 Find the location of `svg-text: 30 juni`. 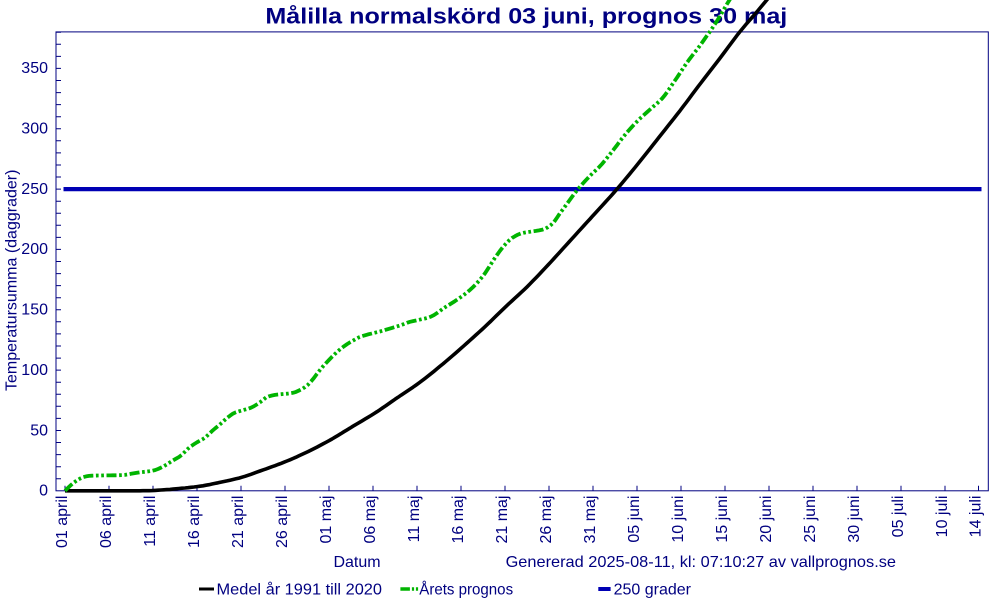

svg-text: 30 juni is located at coordinates (854, 519).